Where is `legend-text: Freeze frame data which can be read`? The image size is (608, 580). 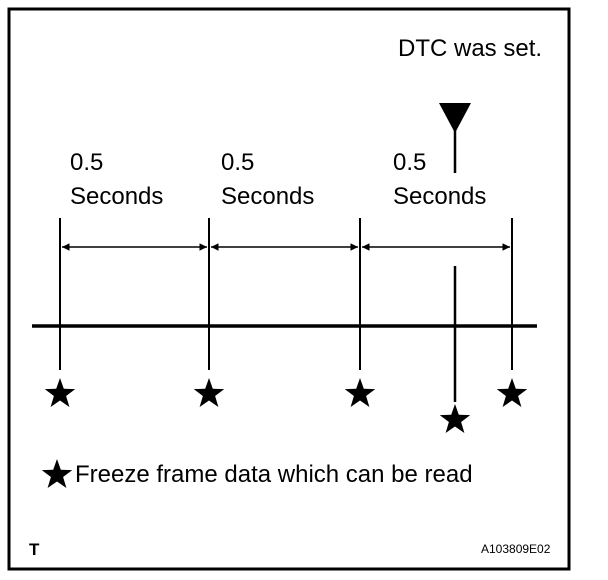 legend-text: Freeze frame data which can be read is located at coordinates (274, 474).